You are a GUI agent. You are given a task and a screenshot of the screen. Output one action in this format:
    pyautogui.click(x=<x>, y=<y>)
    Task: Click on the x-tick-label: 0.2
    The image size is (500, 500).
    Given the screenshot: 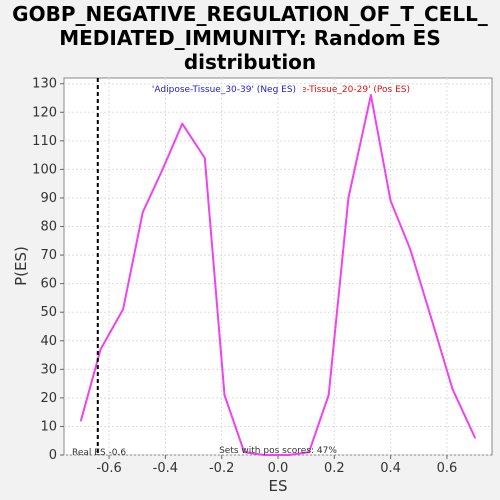 What is the action you would take?
    pyautogui.click(x=334, y=468)
    